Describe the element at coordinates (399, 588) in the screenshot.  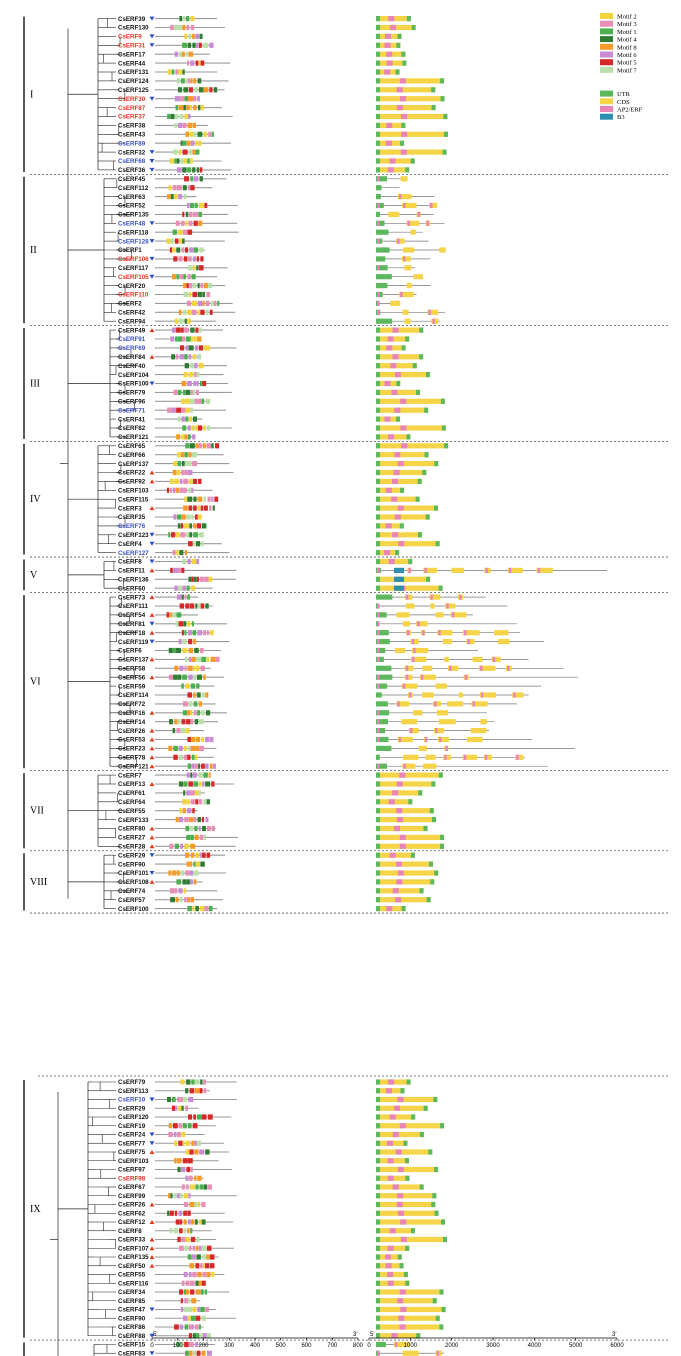
I see `b3-domain-box` at that location.